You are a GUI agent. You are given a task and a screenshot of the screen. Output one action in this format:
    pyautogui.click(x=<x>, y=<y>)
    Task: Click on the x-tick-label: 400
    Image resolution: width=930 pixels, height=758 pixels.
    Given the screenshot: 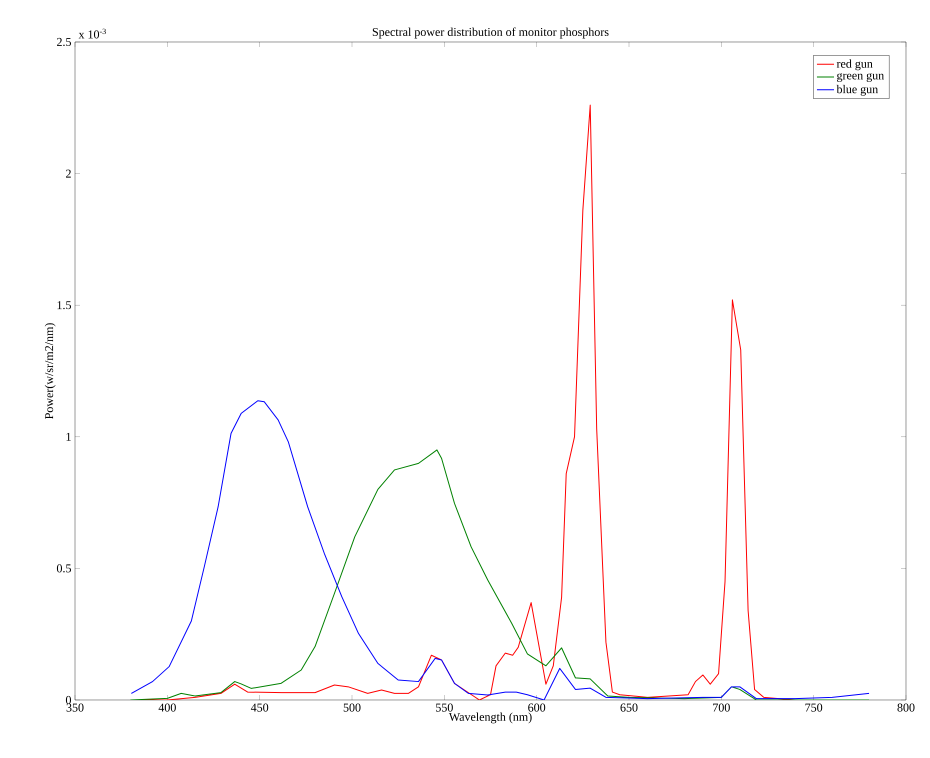 What is the action you would take?
    pyautogui.click(x=167, y=708)
    